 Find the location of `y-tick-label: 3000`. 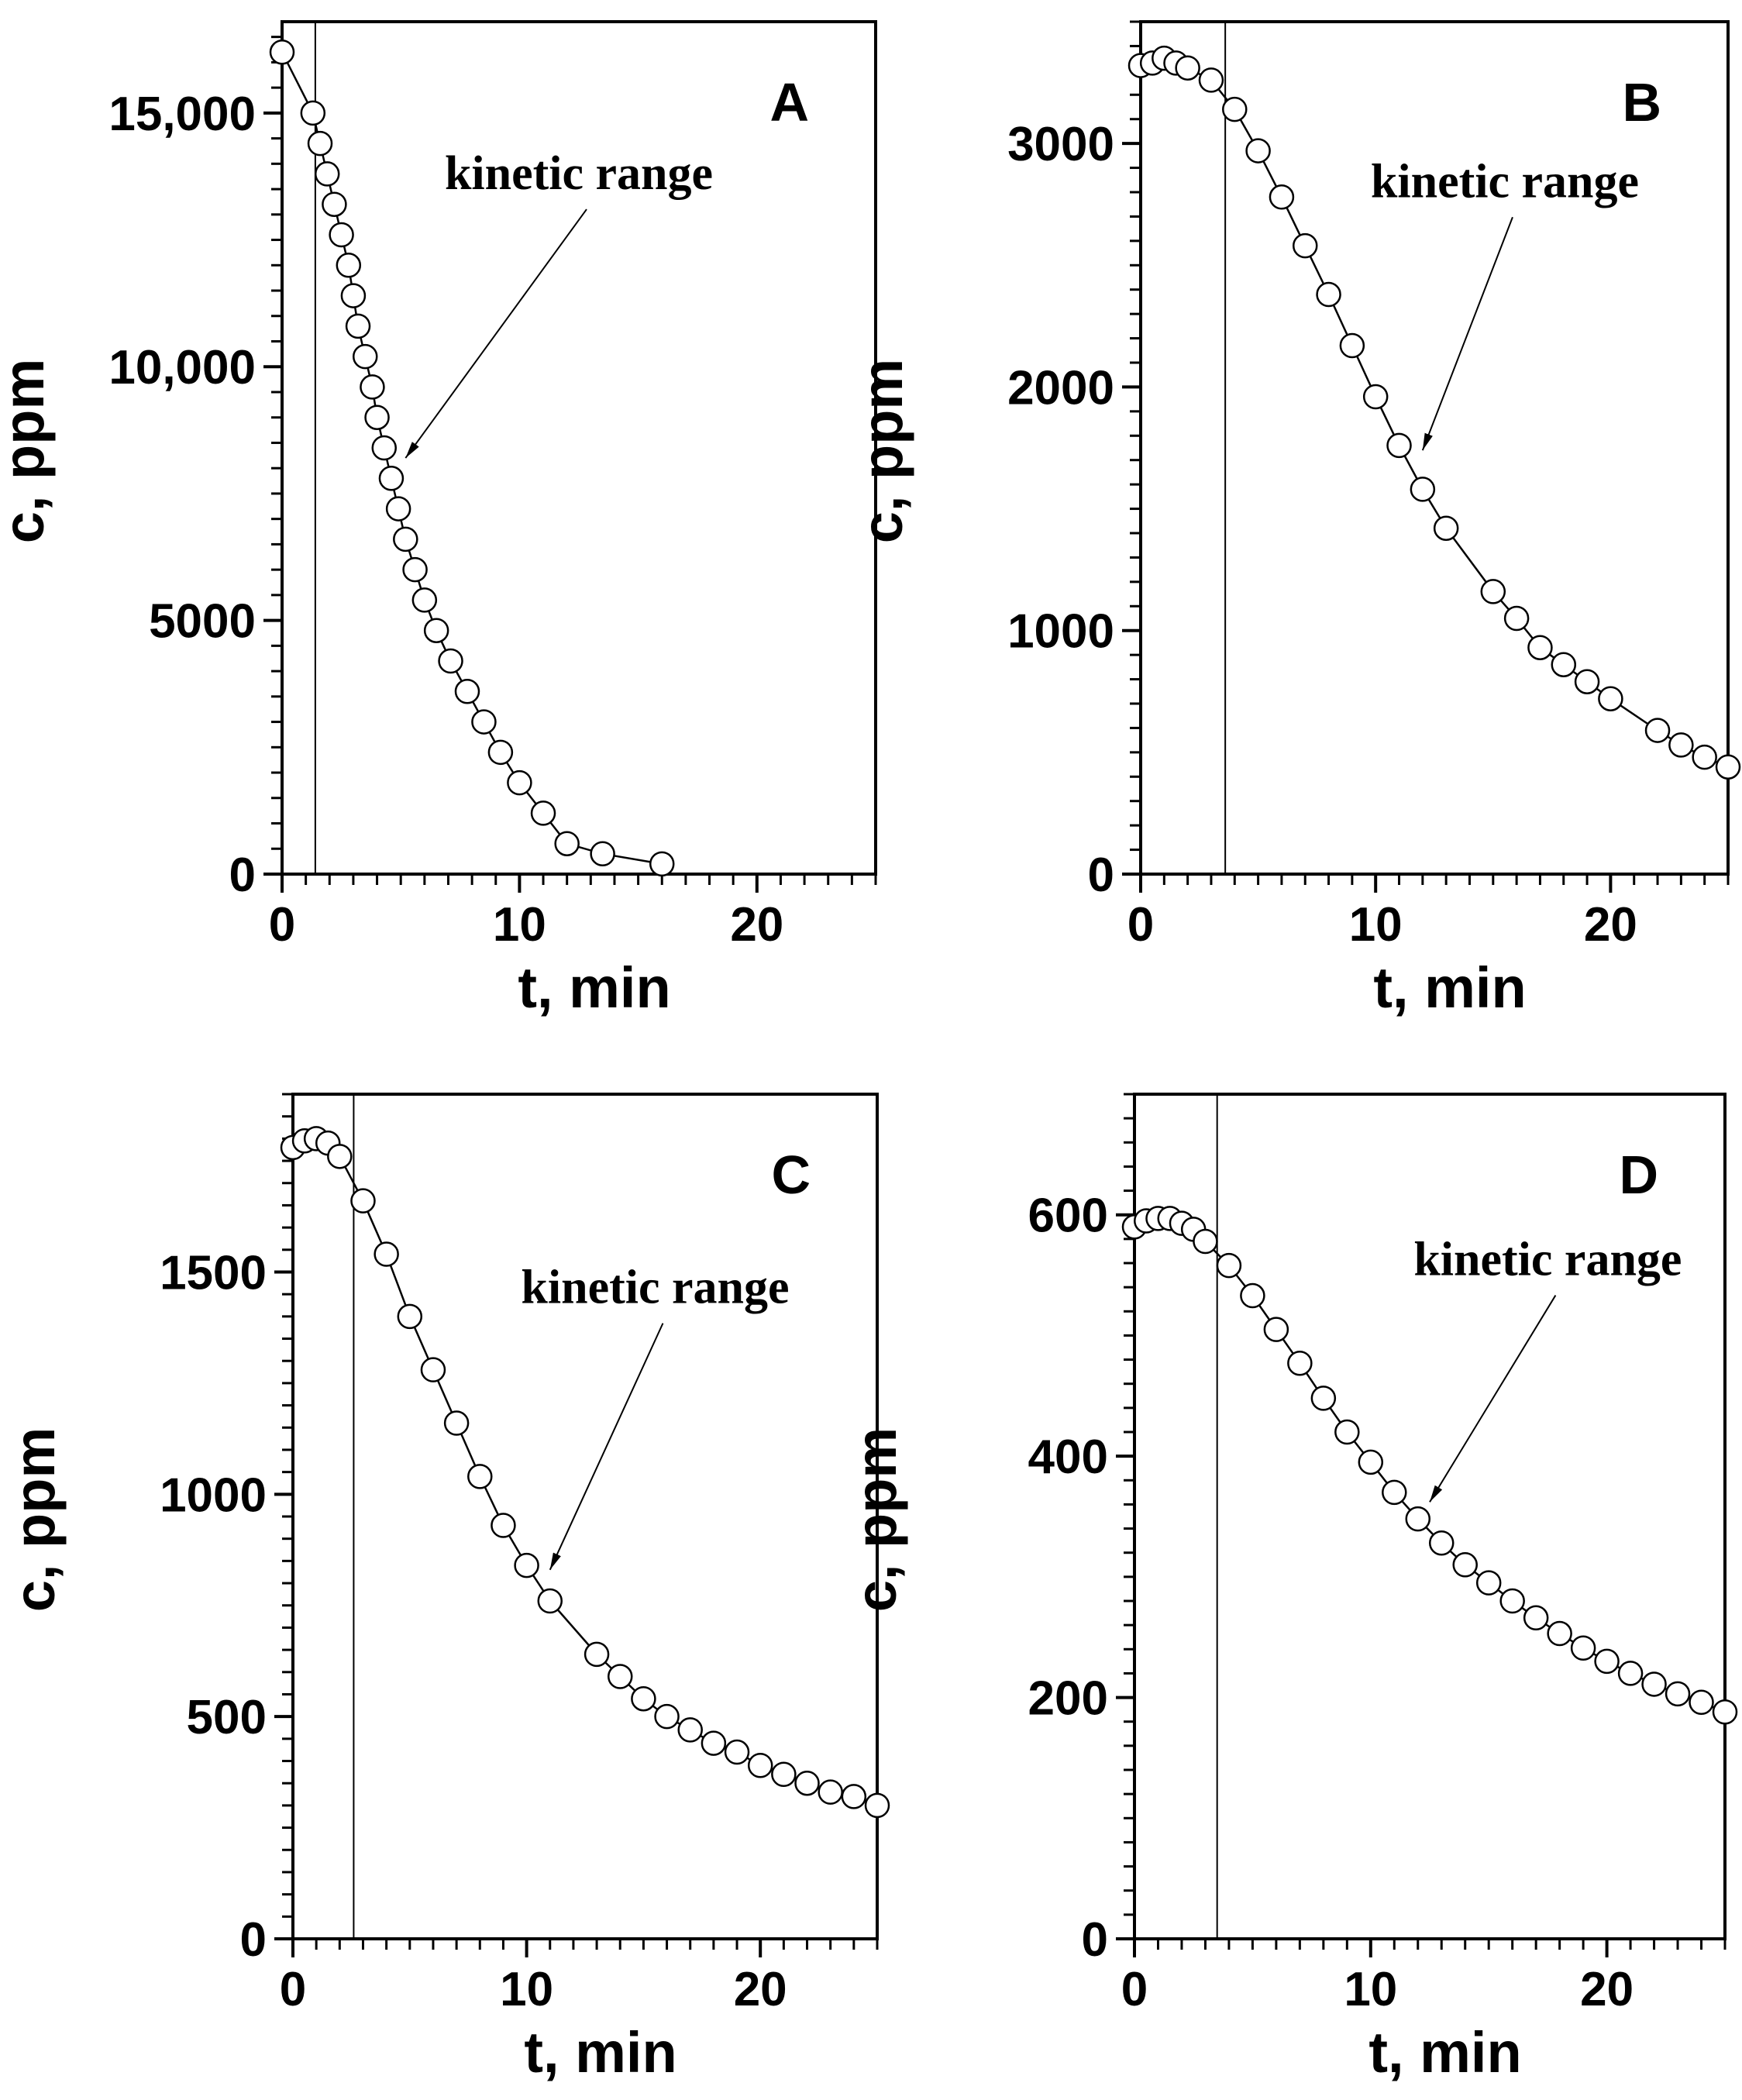

y-tick-label: 3000 is located at coordinates (1060, 145).